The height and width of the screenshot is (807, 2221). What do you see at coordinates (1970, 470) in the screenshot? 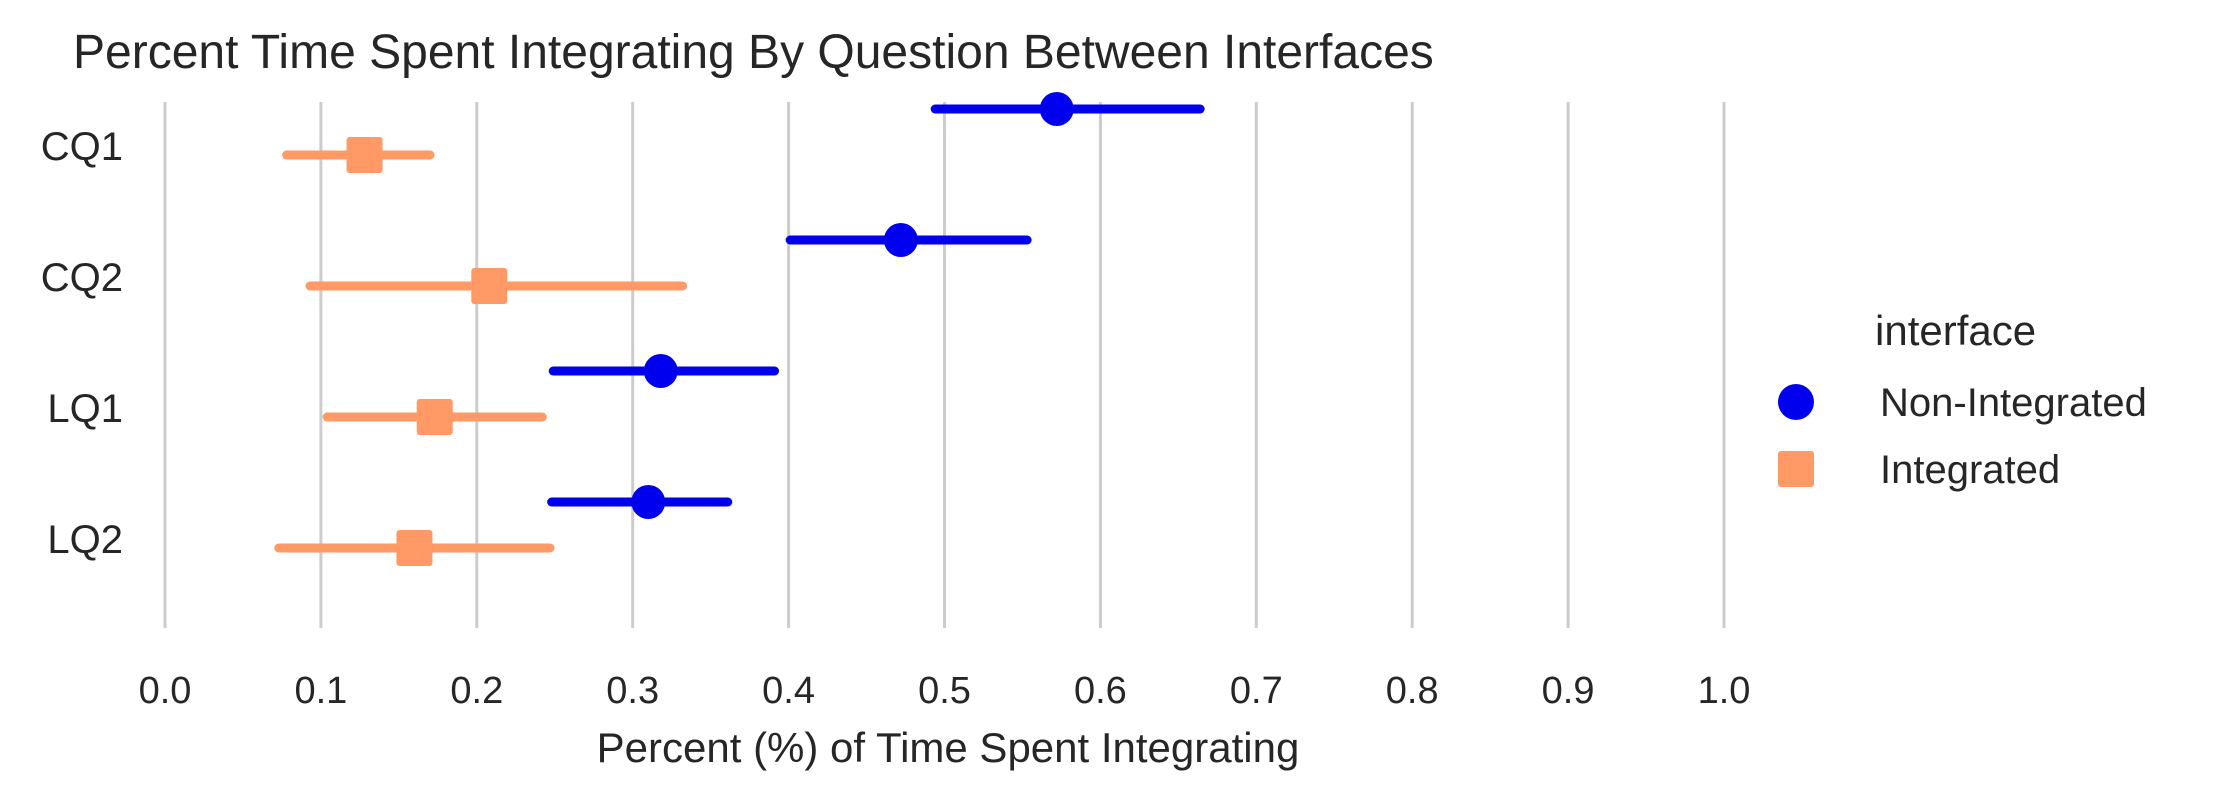
I see `legend-label-integrated: Integrated` at bounding box center [1970, 470].